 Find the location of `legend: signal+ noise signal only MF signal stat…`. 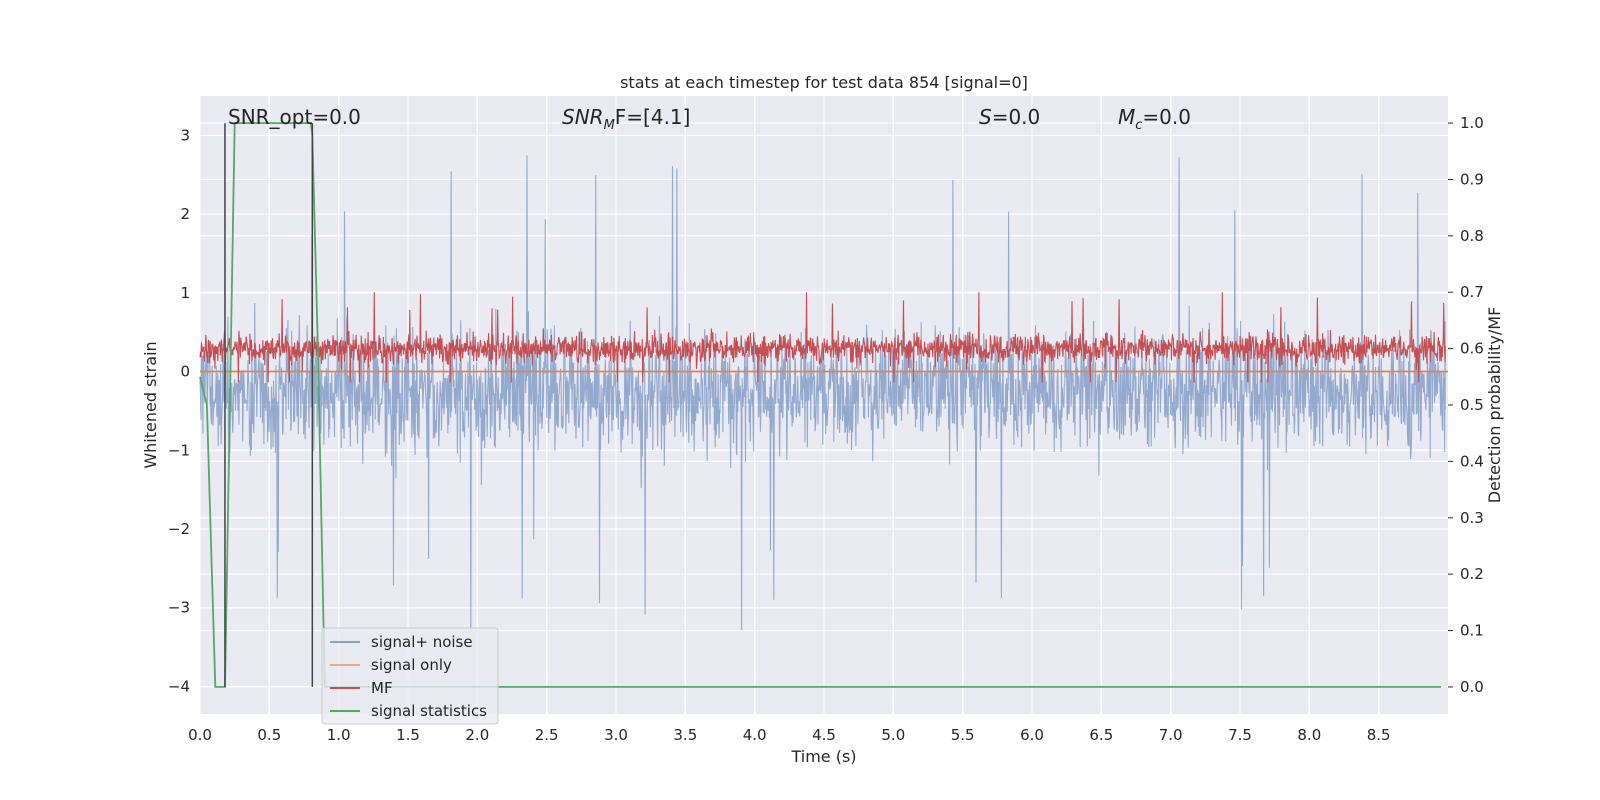

legend: signal+ noise signal only MF signal stat… is located at coordinates (410, 676).